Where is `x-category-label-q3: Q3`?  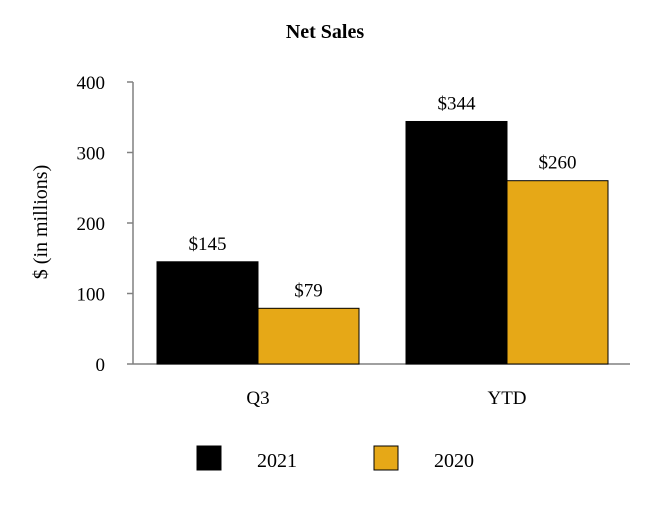
x-category-label-q3: Q3 is located at coordinates (257, 398).